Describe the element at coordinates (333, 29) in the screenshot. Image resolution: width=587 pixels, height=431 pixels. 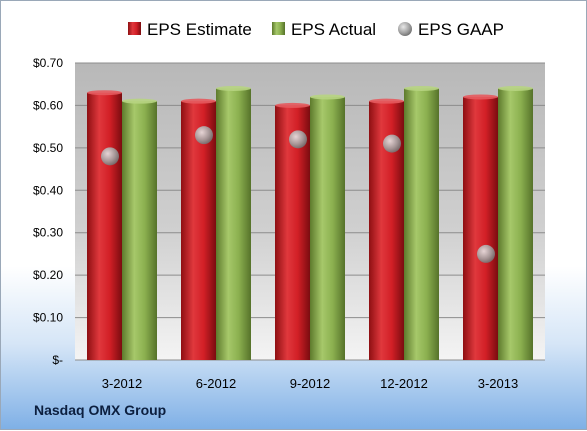
I see `legend-label-actual: EPS Actual` at that location.